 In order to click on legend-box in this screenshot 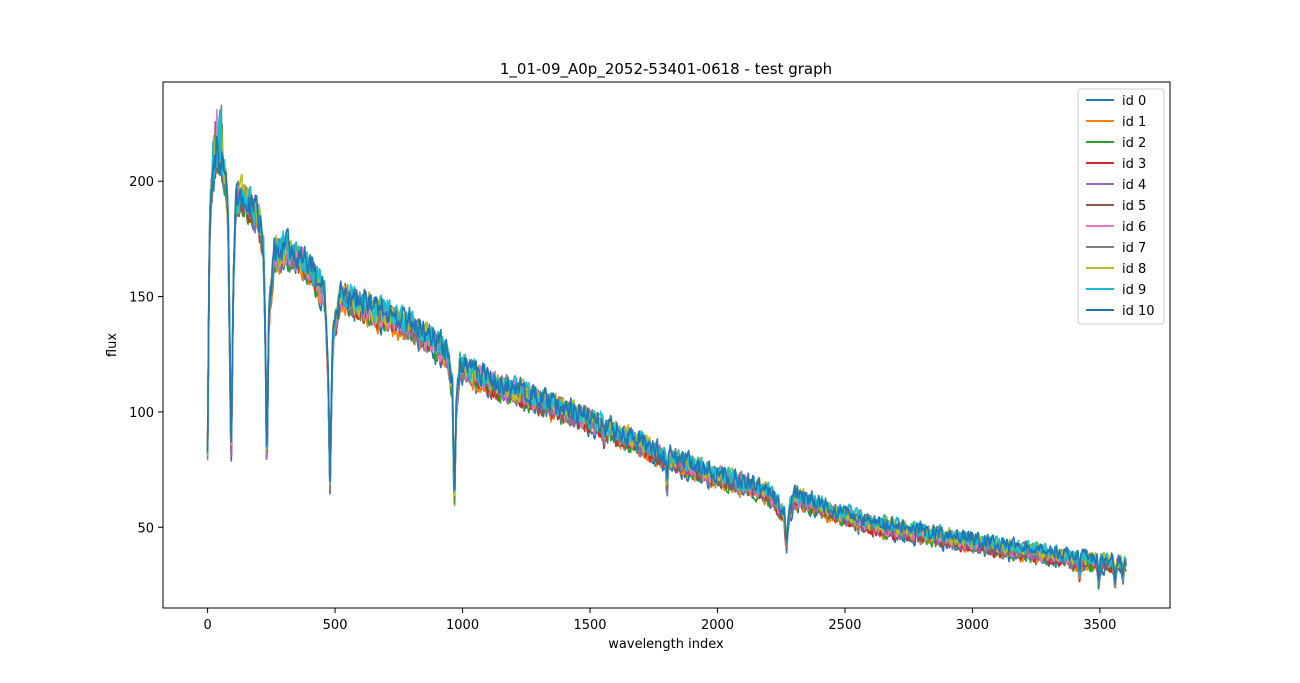, I will do `click(1121, 206)`.